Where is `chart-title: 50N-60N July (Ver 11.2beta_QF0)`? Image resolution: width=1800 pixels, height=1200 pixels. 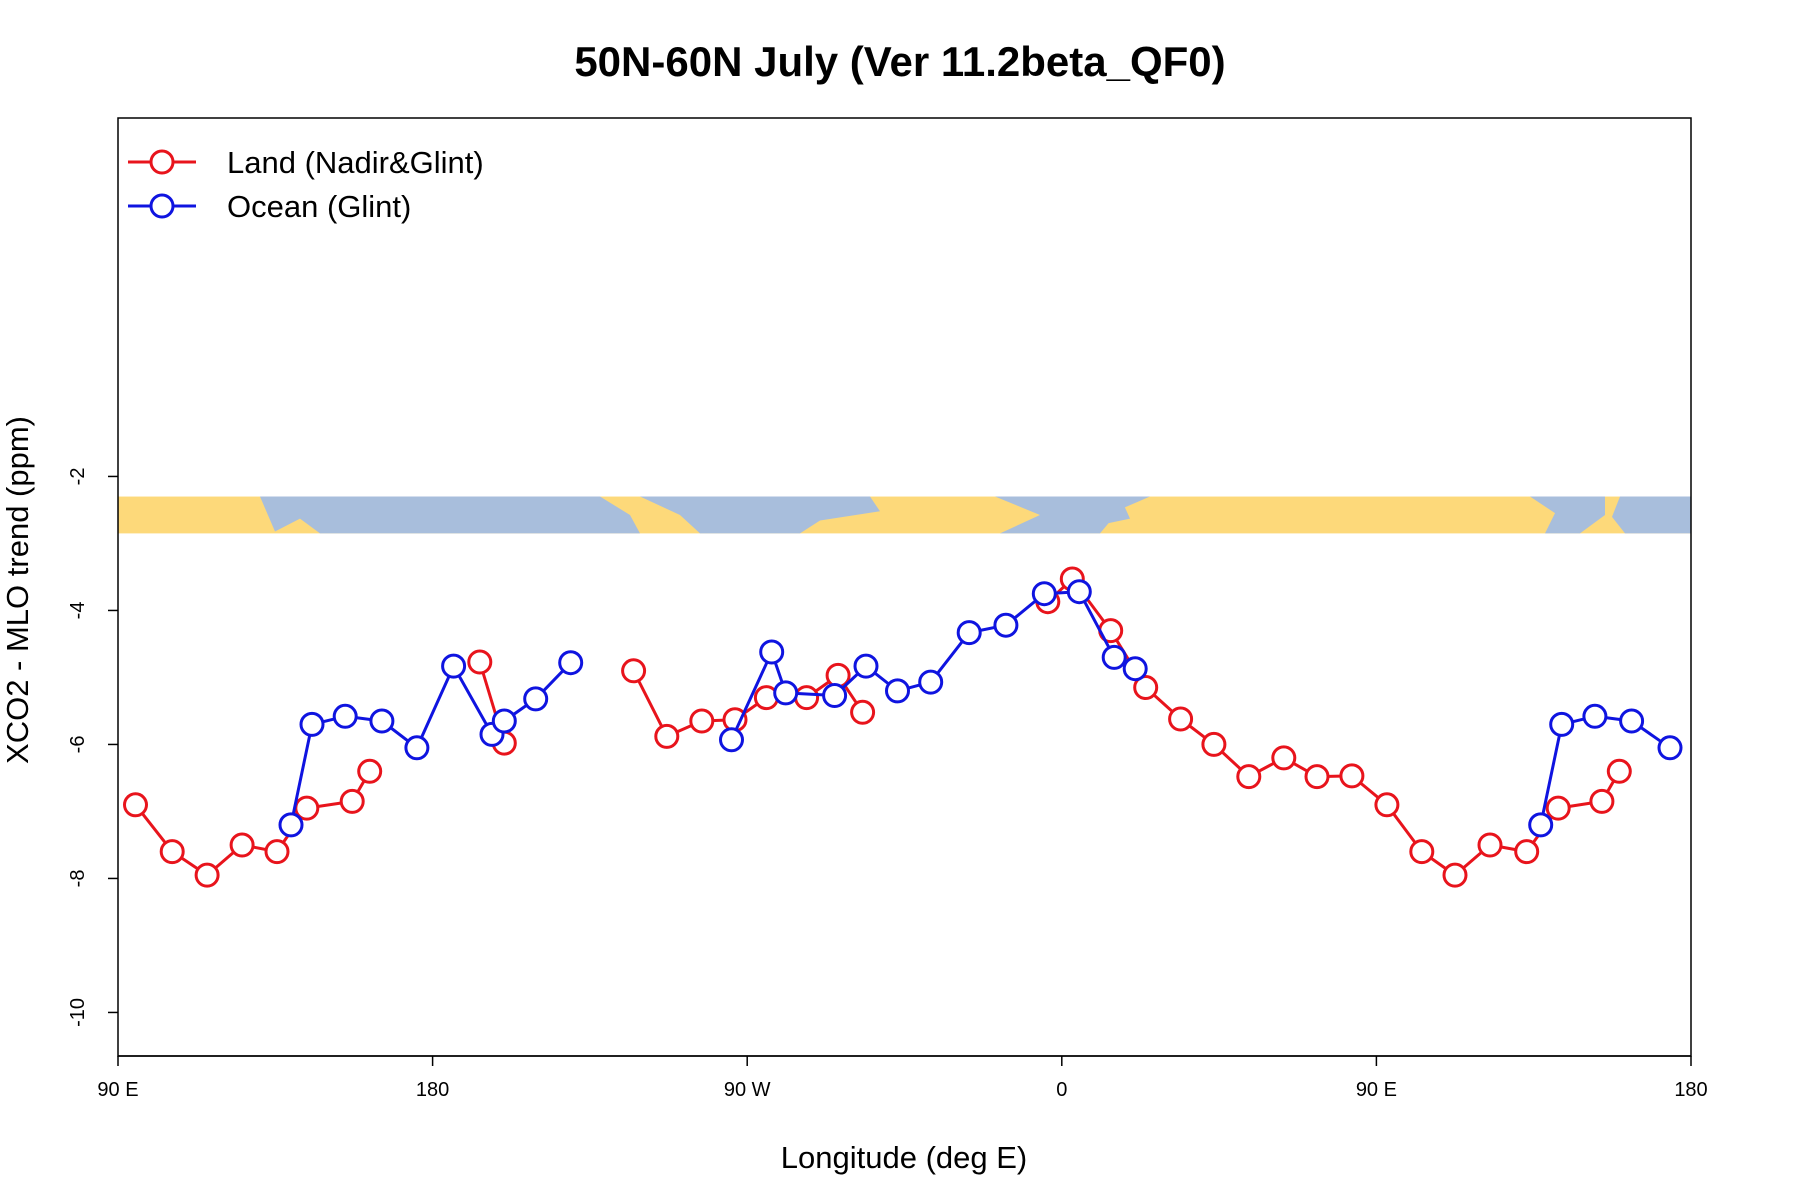
chart-title: 50N-60N July (Ver 11.2beta_QF0) is located at coordinates (899, 61).